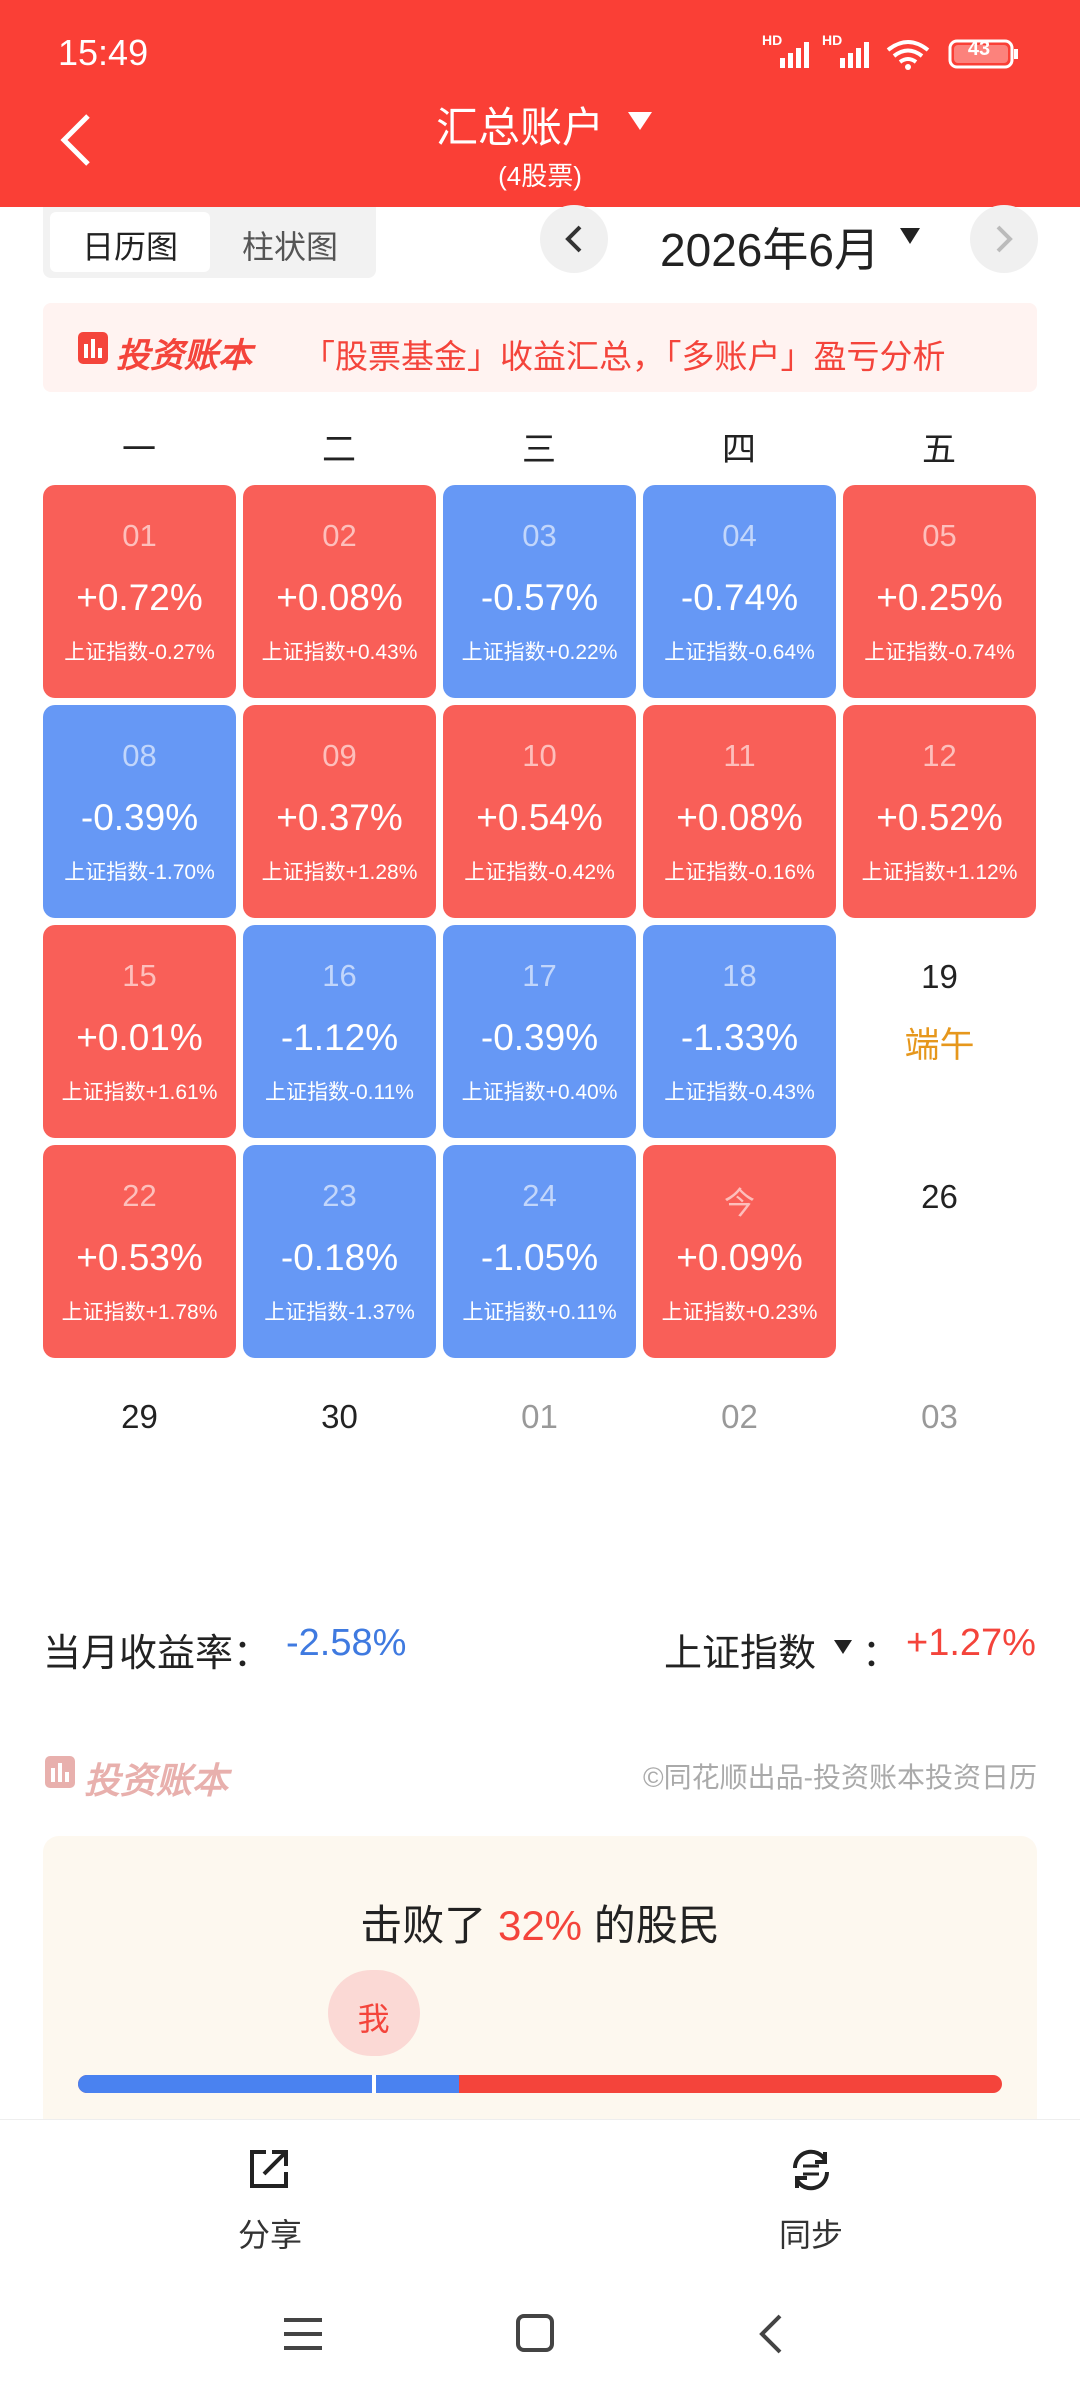  I want to click on back-button, so click(78, 140).